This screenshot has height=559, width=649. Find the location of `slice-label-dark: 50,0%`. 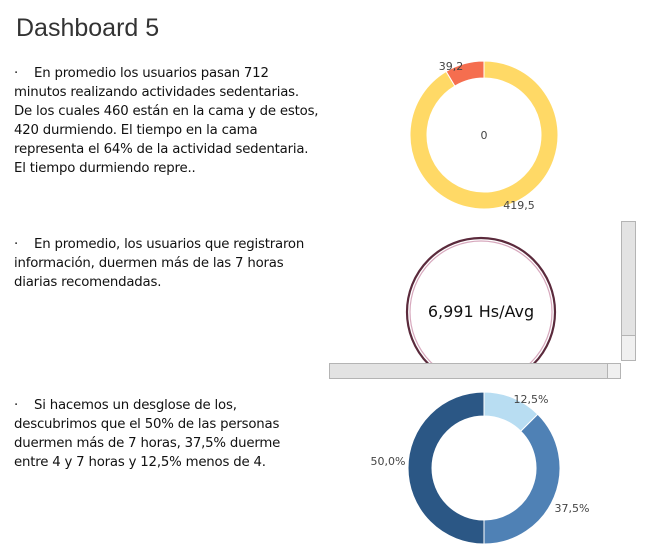

slice-label-dark: 50,0% is located at coordinates (388, 461).